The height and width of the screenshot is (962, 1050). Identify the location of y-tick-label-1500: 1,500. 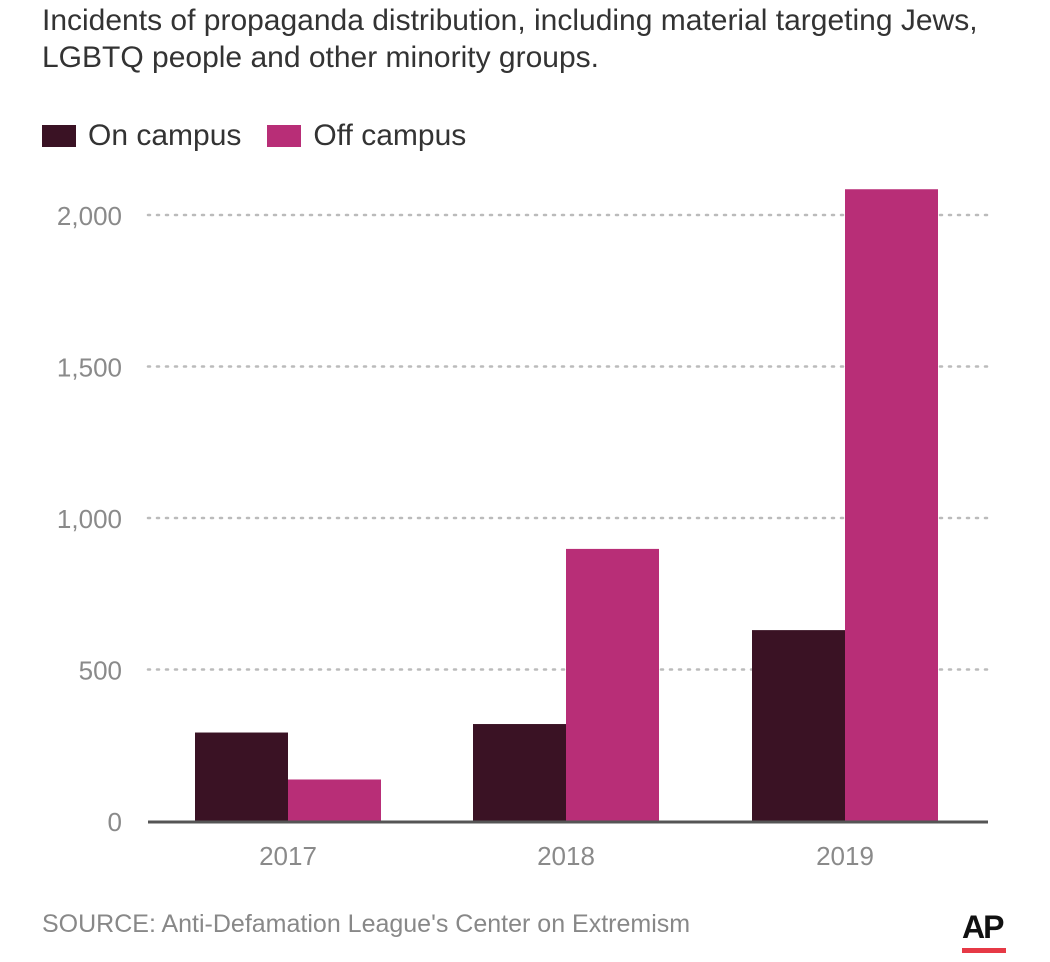
(89, 368).